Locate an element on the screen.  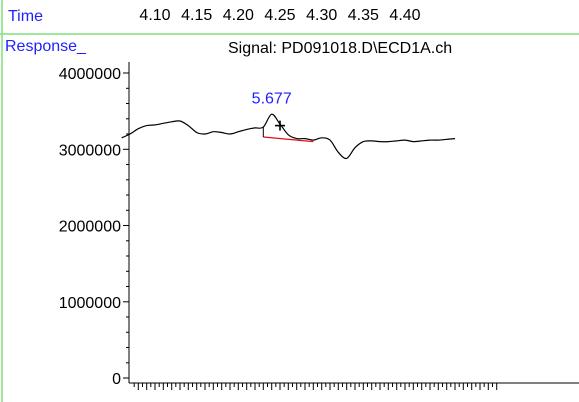
plot-area: 5.677 is located at coordinates (288, 125).